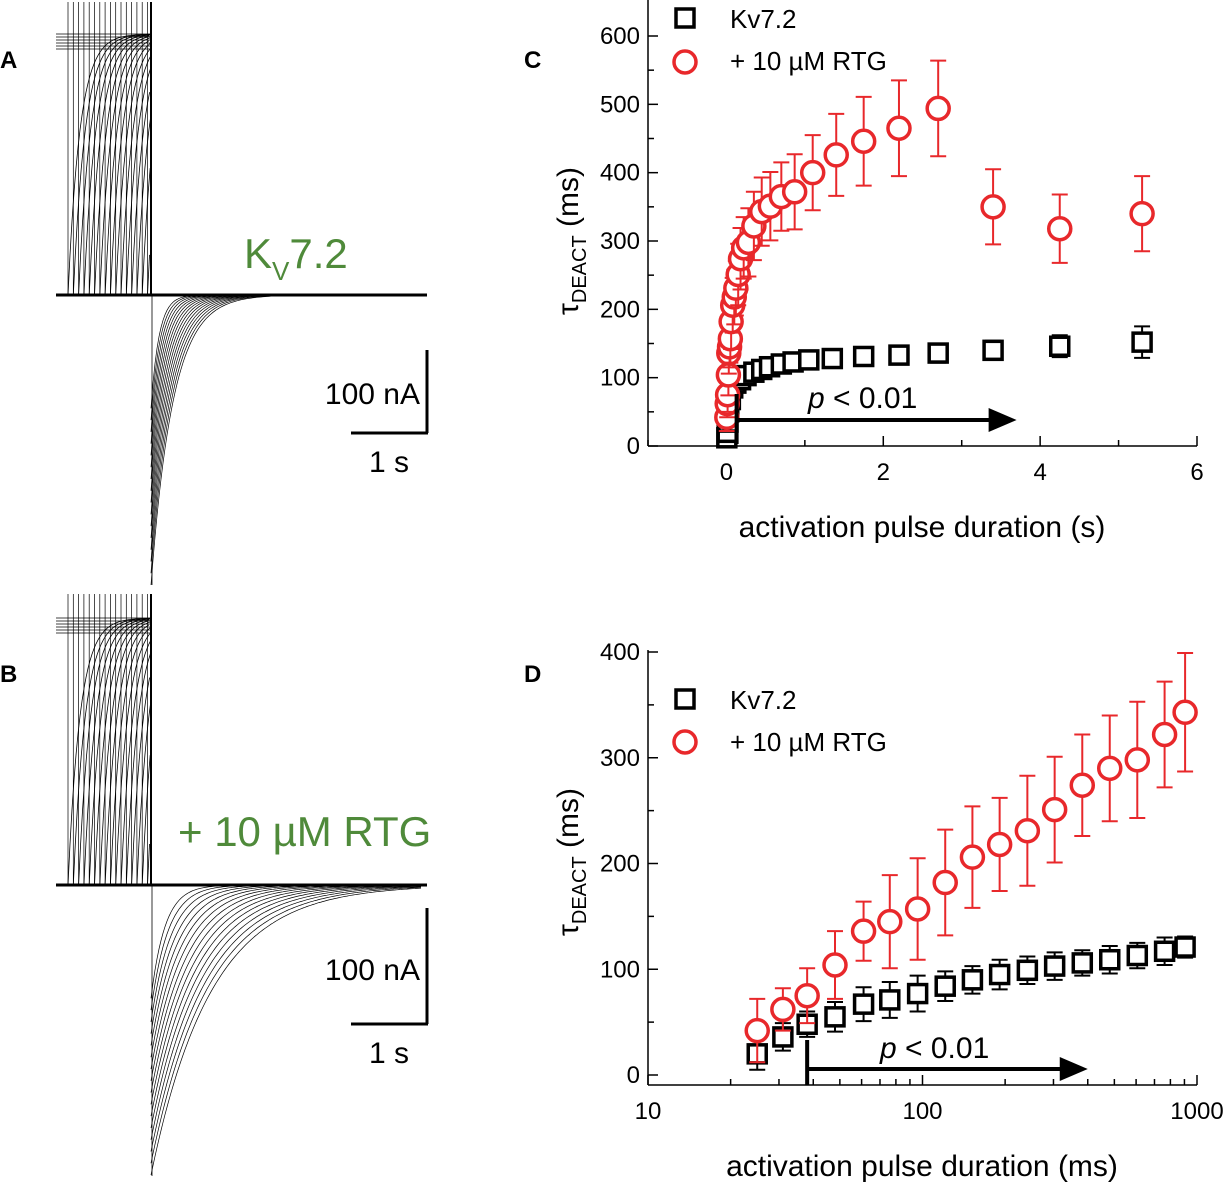  I want to click on significance-arrow-head, so click(1073, 1069).